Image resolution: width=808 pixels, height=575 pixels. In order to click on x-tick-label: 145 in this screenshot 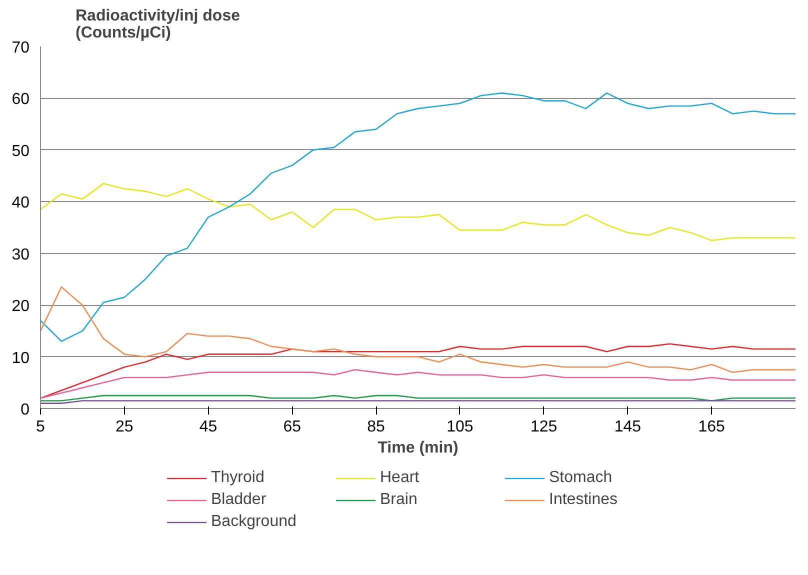, I will do `click(628, 427)`.